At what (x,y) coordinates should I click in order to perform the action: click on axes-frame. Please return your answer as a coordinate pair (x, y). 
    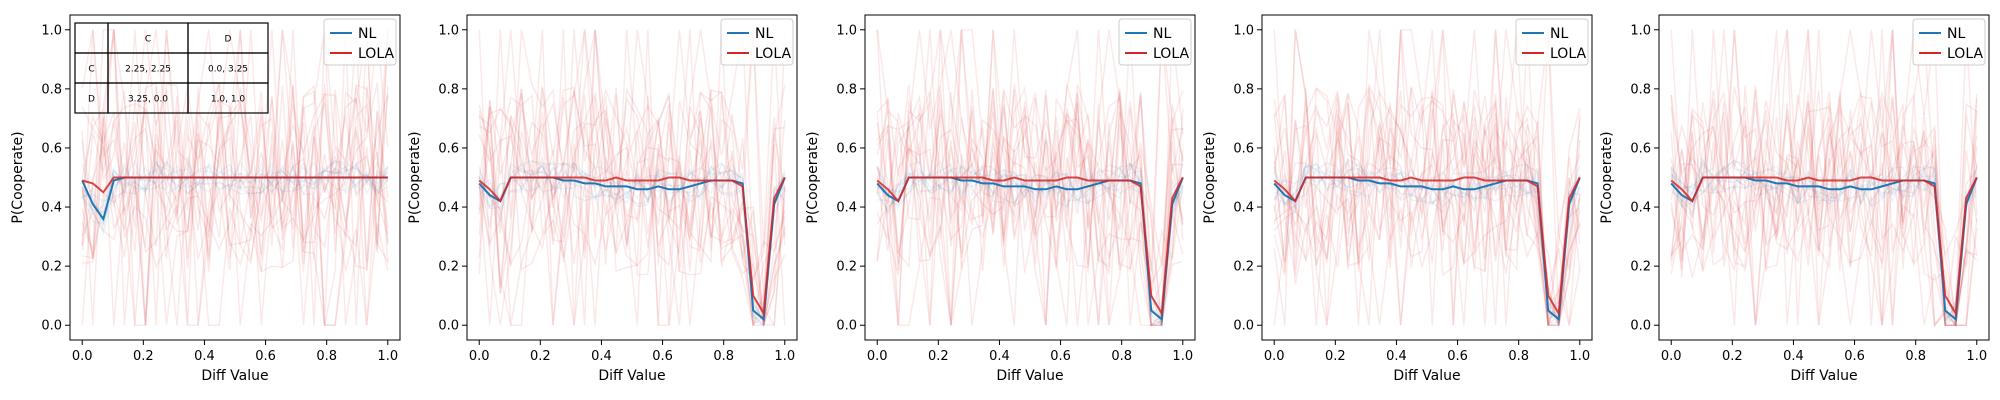
    Looking at the image, I should click on (235, 177).